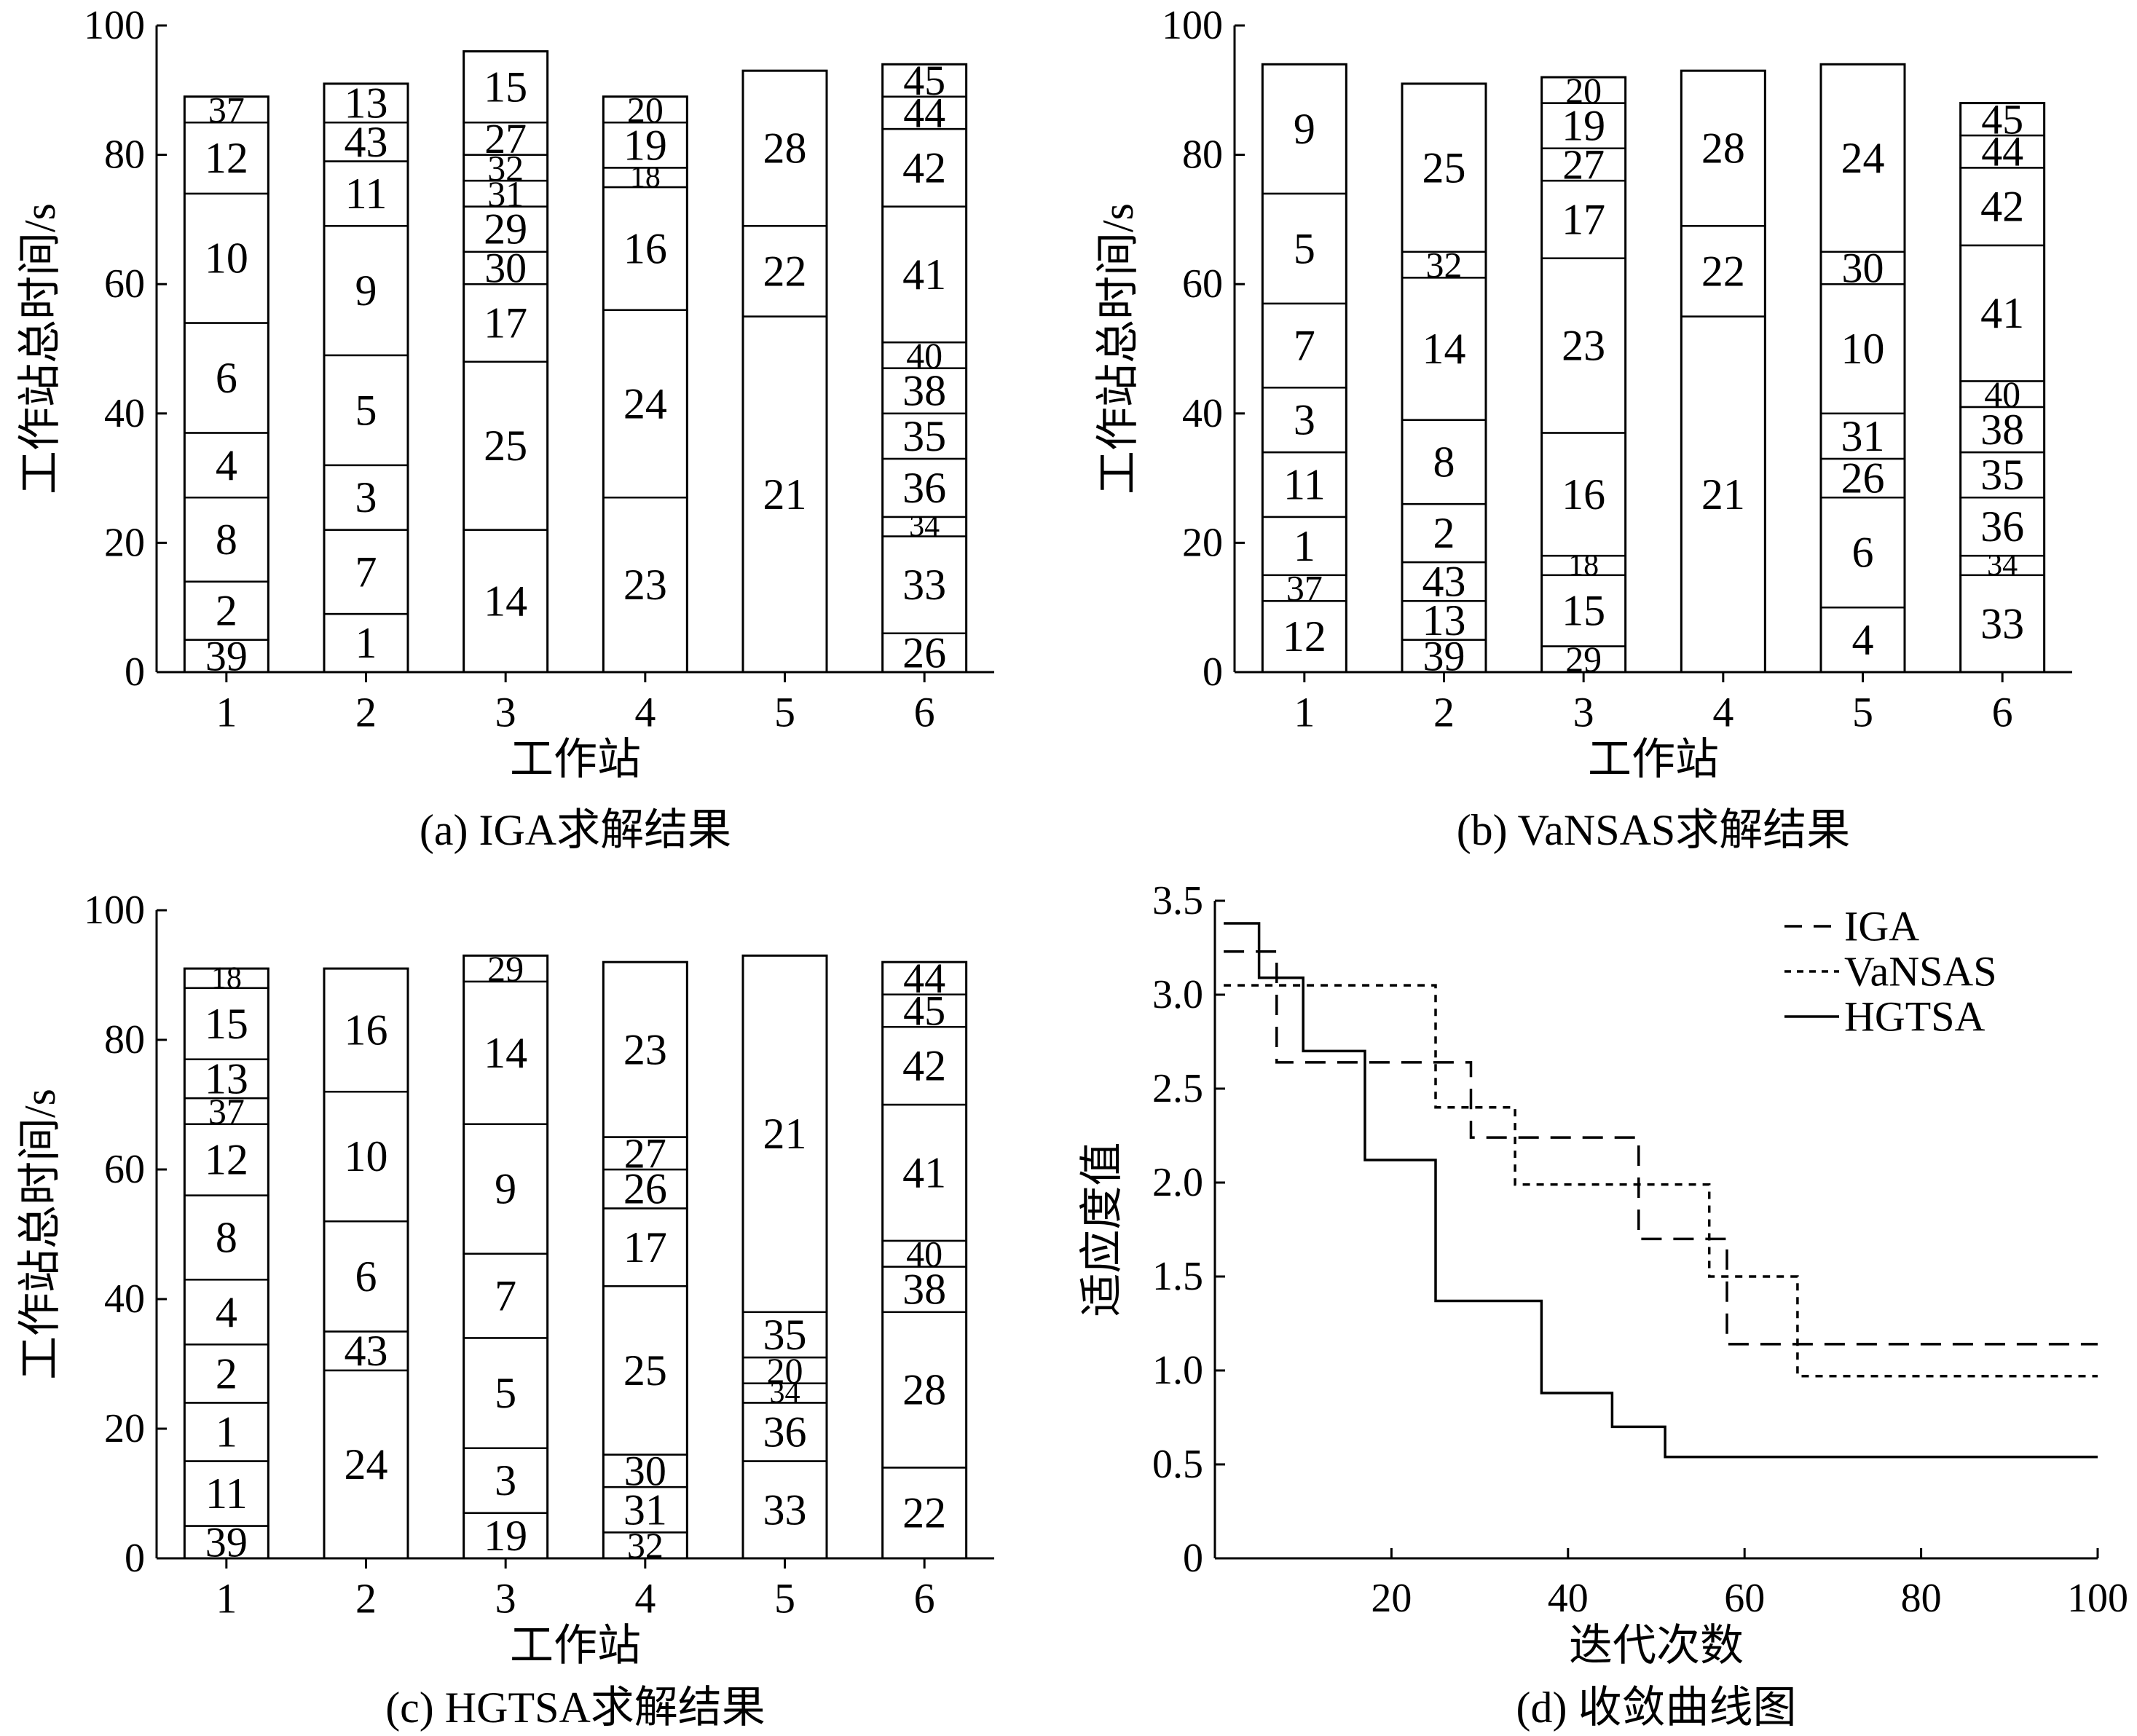 Image resolution: width=2137 pixels, height=1736 pixels. What do you see at coordinates (1656, 1646) in the screenshot?
I see `x-axis-label: 迭代次数` at bounding box center [1656, 1646].